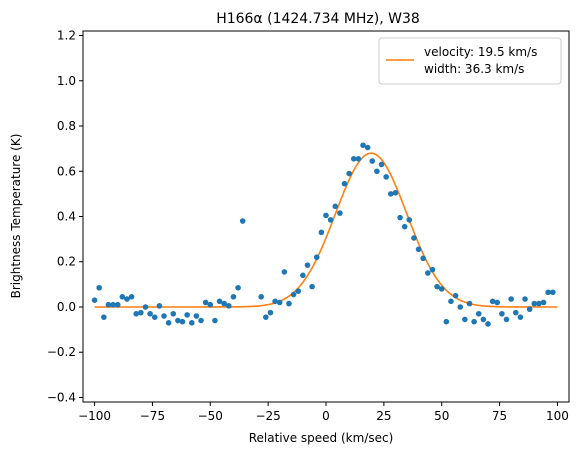  What do you see at coordinates (318, 19) in the screenshot?
I see `chart-title: H166α (1424.734 MHz), W38` at bounding box center [318, 19].